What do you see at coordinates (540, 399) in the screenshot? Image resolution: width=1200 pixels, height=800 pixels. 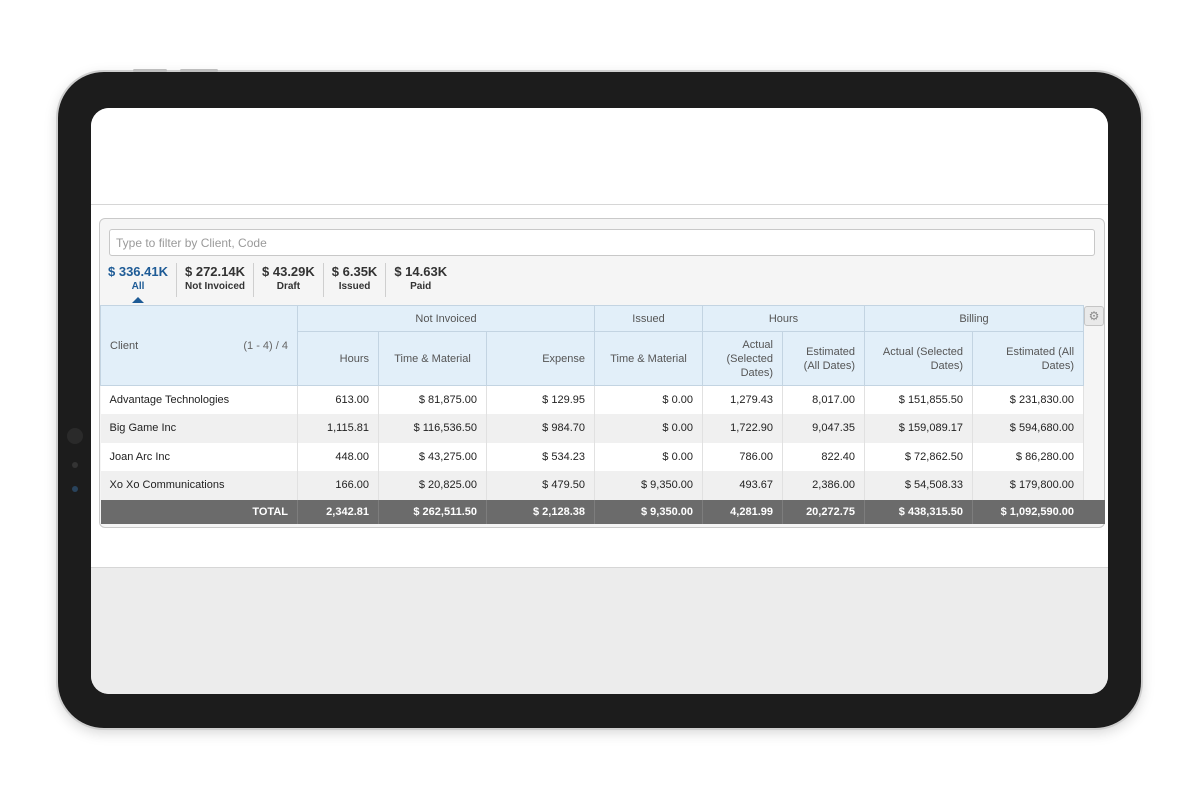 I see `cell: $ 129.95` at bounding box center [540, 399].